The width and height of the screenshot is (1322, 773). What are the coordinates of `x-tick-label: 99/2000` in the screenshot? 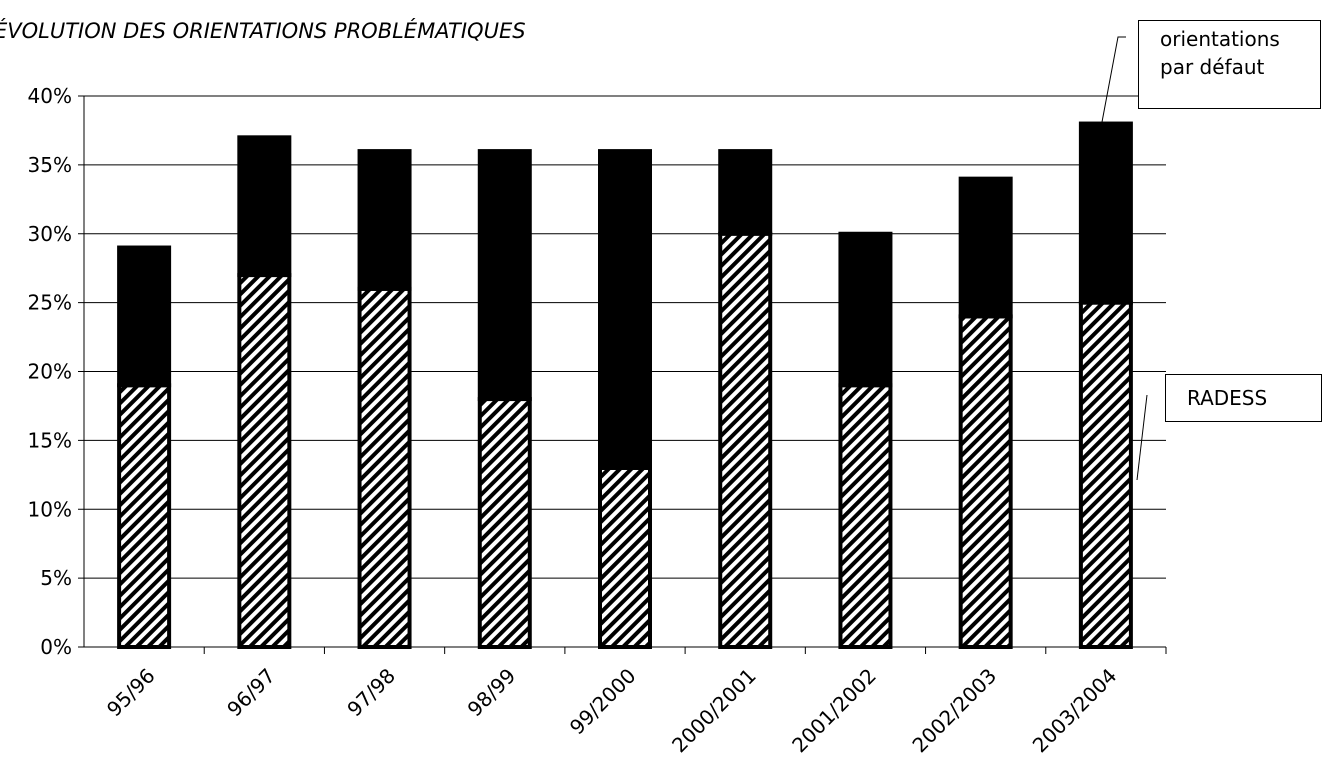 It's located at (603, 702).